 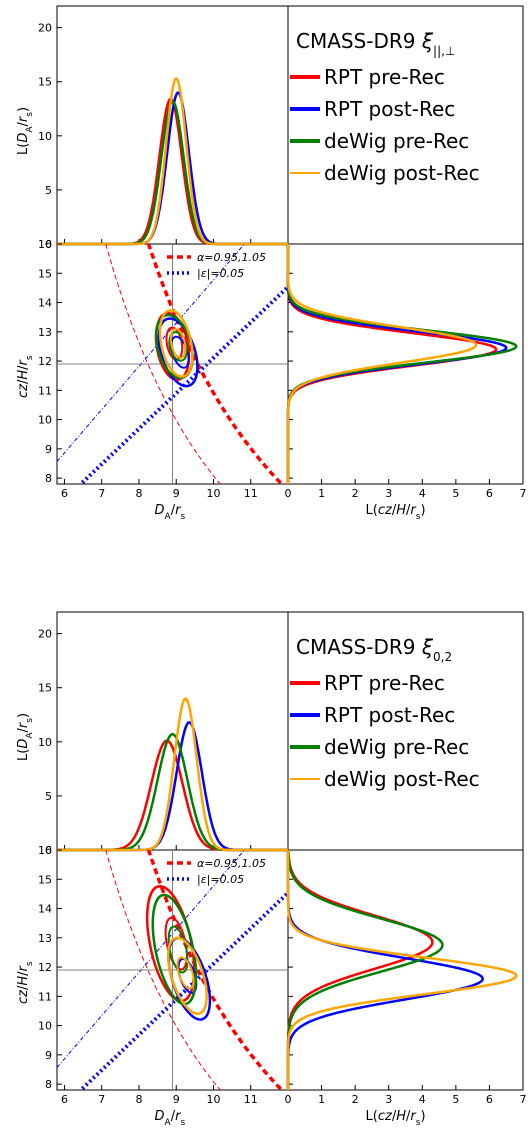 I want to click on main-ytick-label: 12, so click(x=45, y=967).